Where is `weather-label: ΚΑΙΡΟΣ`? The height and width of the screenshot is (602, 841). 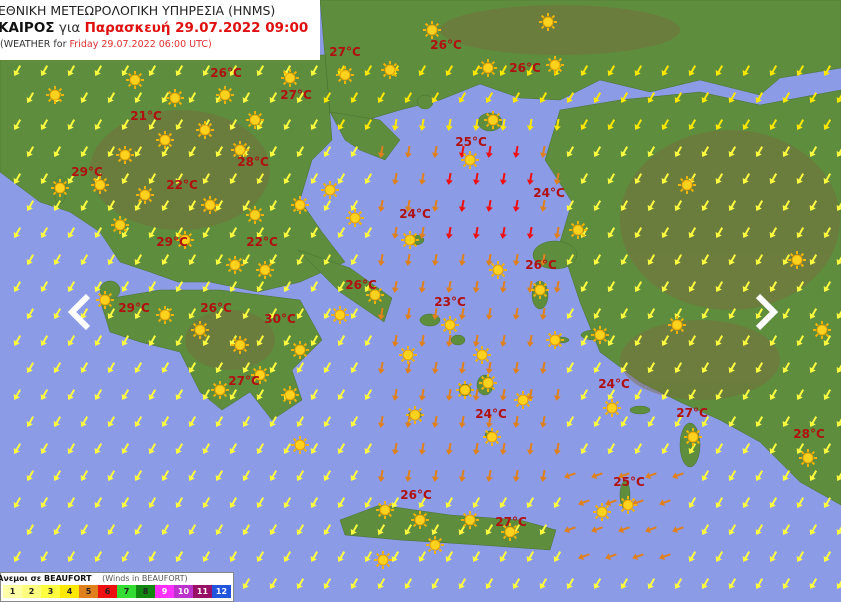 weather-label: ΚΑΙΡΟΣ is located at coordinates (27, 28).